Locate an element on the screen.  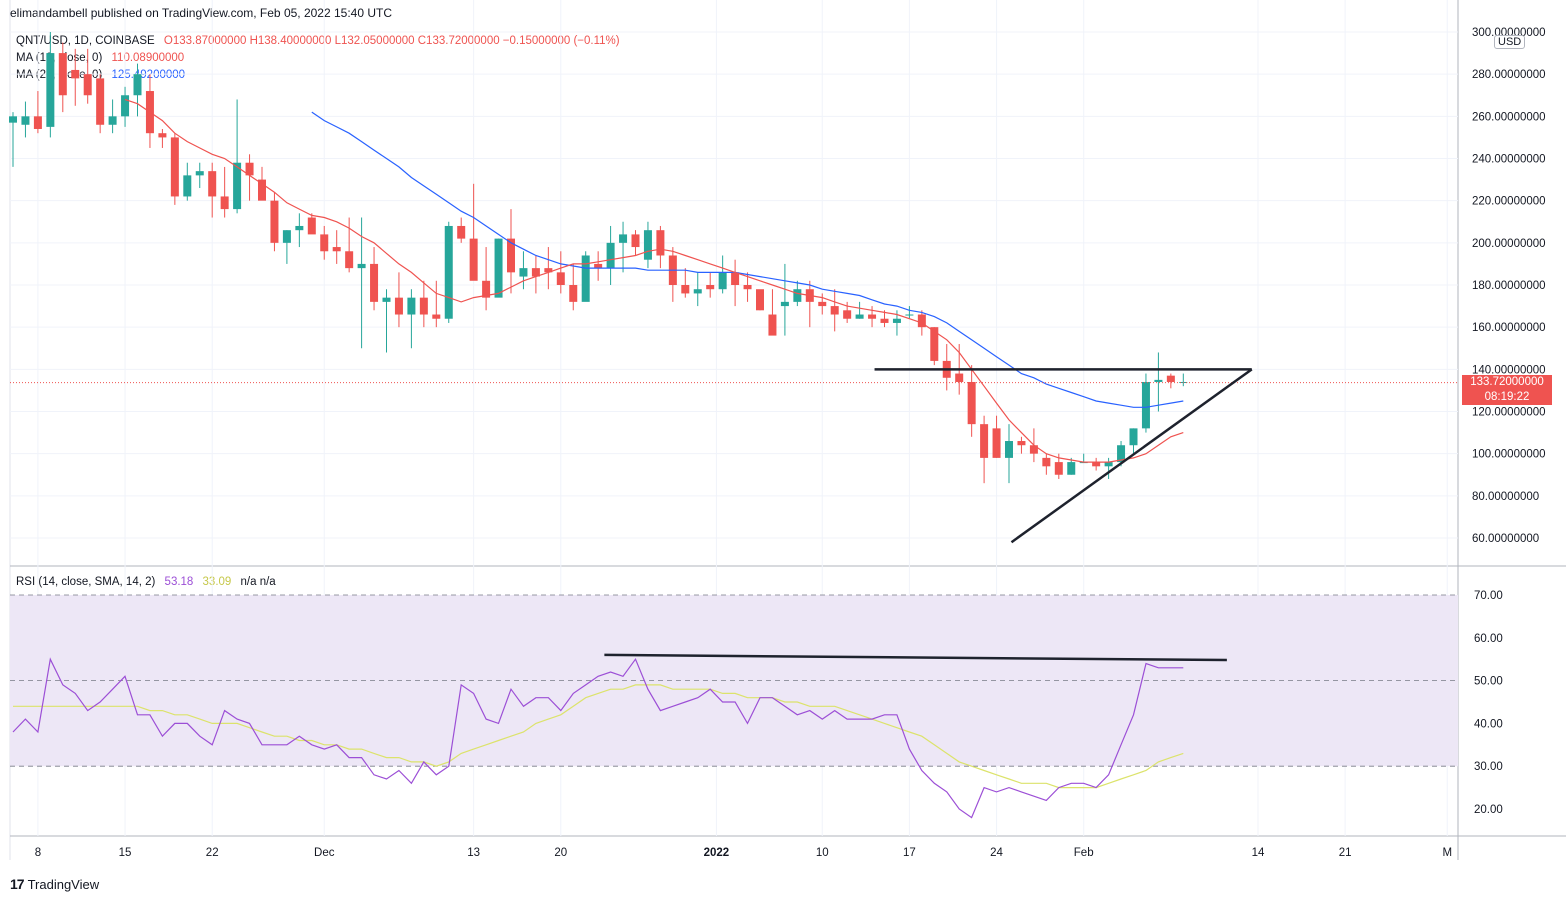
time-tick-label: 13 is located at coordinates (473, 853).